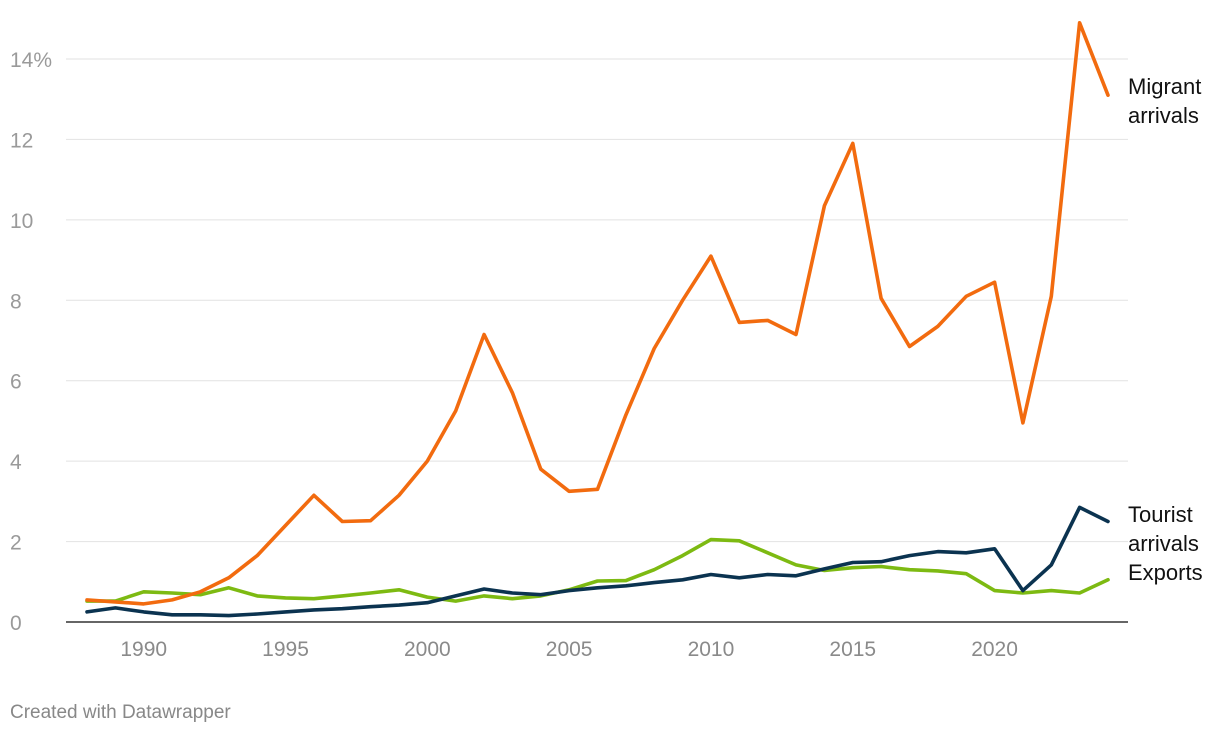 The width and height of the screenshot is (1220, 738). Describe the element at coordinates (711, 649) in the screenshot. I see `x-tick-label: 2010` at that location.